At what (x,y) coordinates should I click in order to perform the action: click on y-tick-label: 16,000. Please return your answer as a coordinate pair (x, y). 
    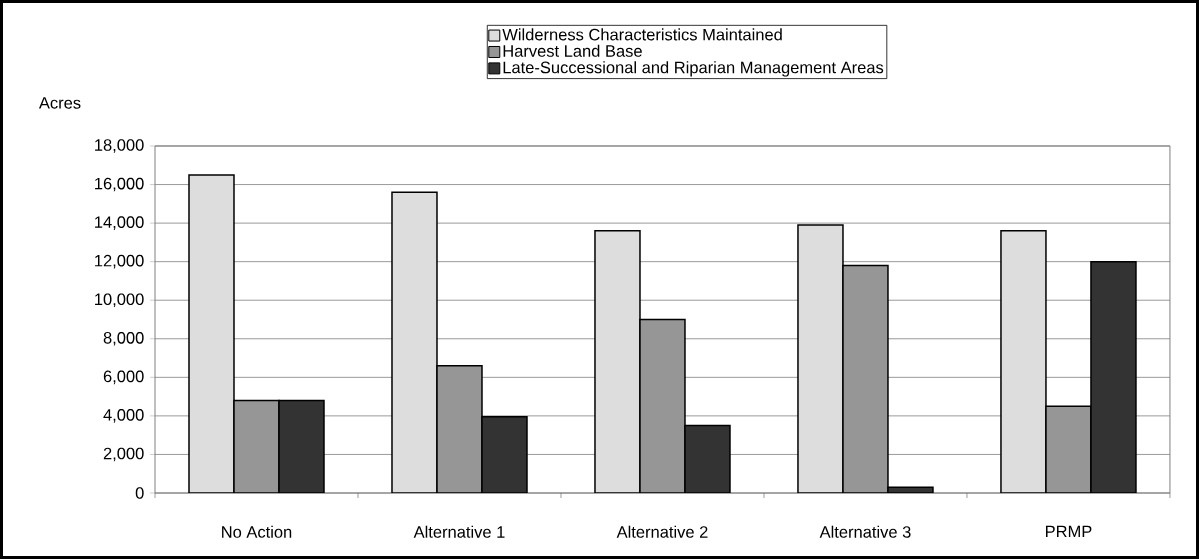
    Looking at the image, I should click on (119, 184).